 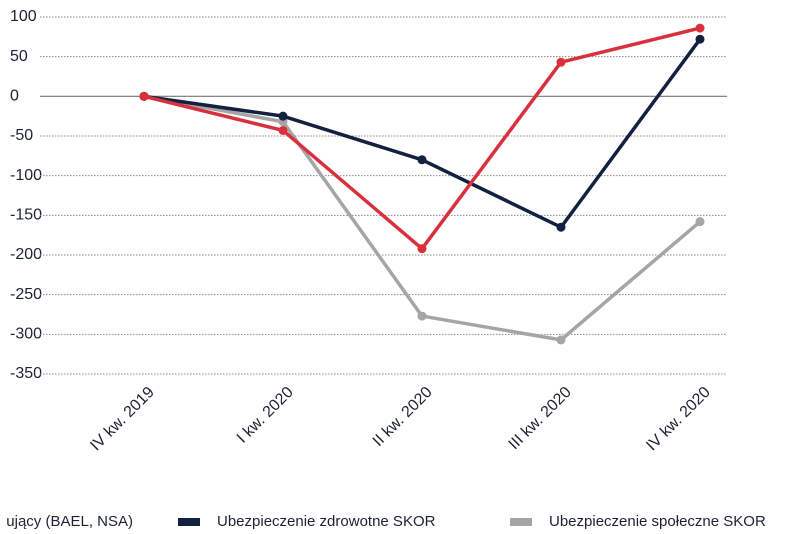 I want to click on y-tick-label: -150, so click(x=26, y=215).